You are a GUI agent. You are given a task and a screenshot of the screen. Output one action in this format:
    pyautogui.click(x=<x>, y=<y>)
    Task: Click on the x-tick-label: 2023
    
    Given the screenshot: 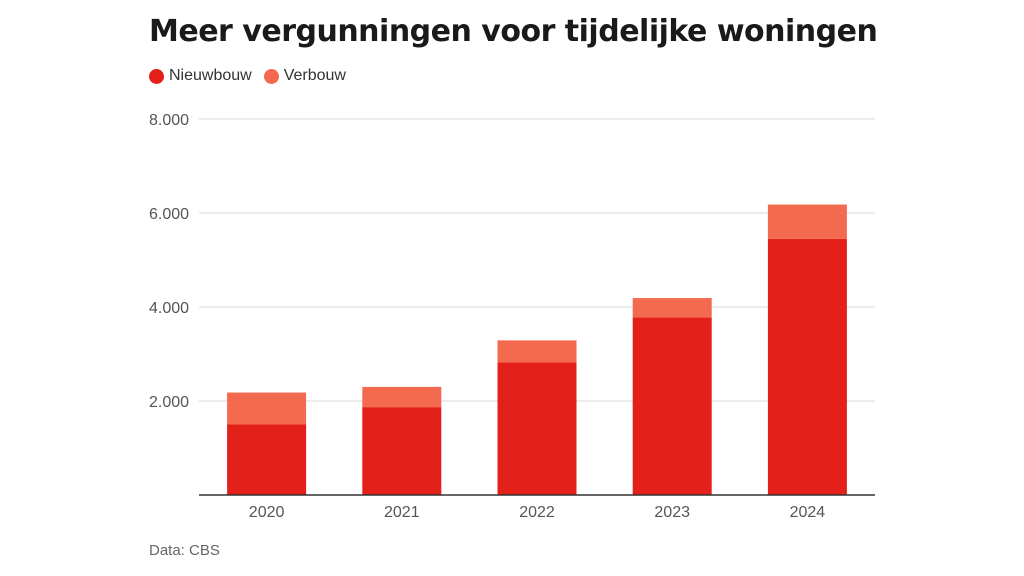 What is the action you would take?
    pyautogui.click(x=672, y=512)
    